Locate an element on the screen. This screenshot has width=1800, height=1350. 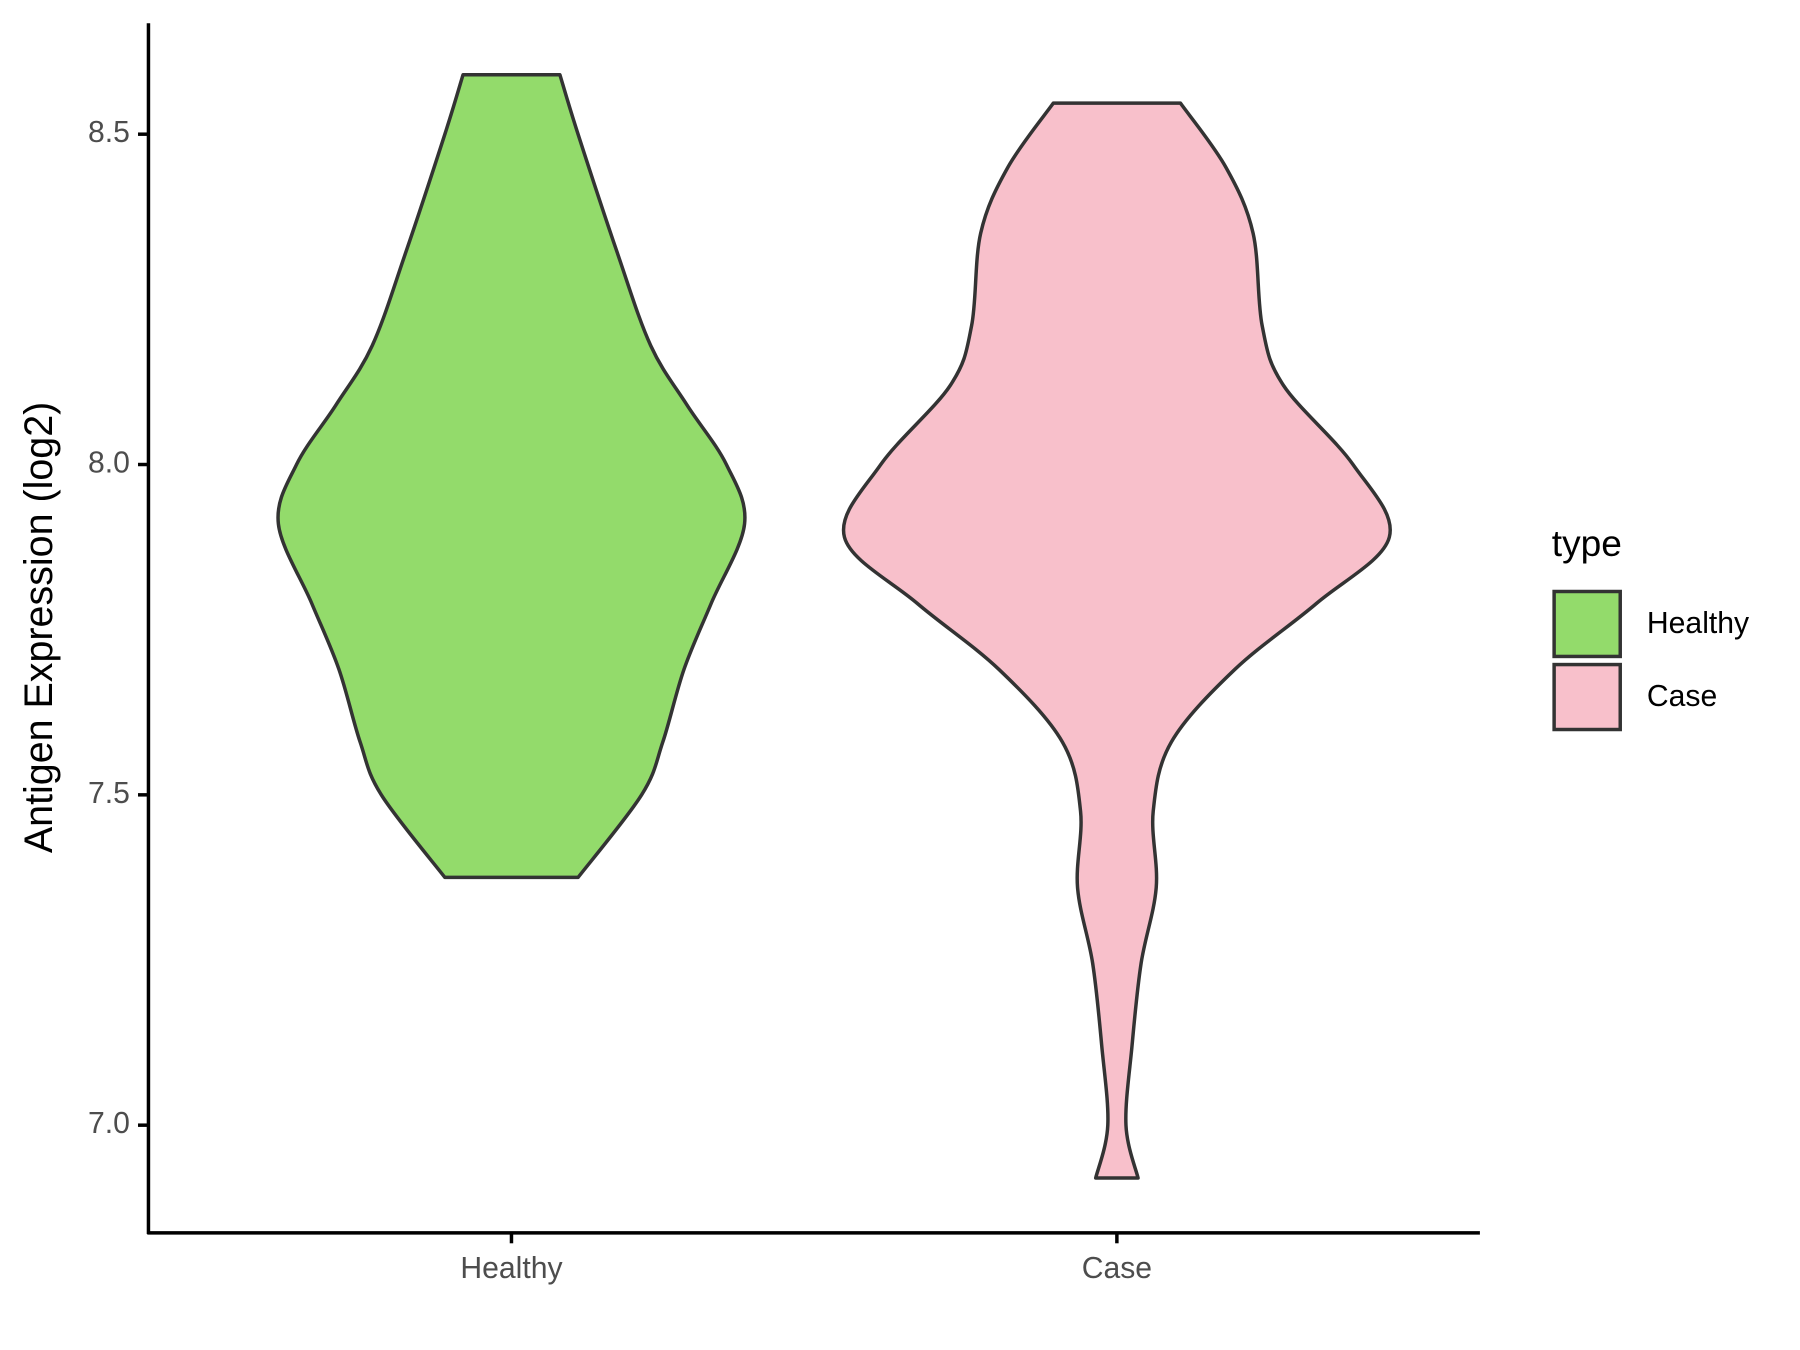
legend-label: Case is located at coordinates (1682, 696).